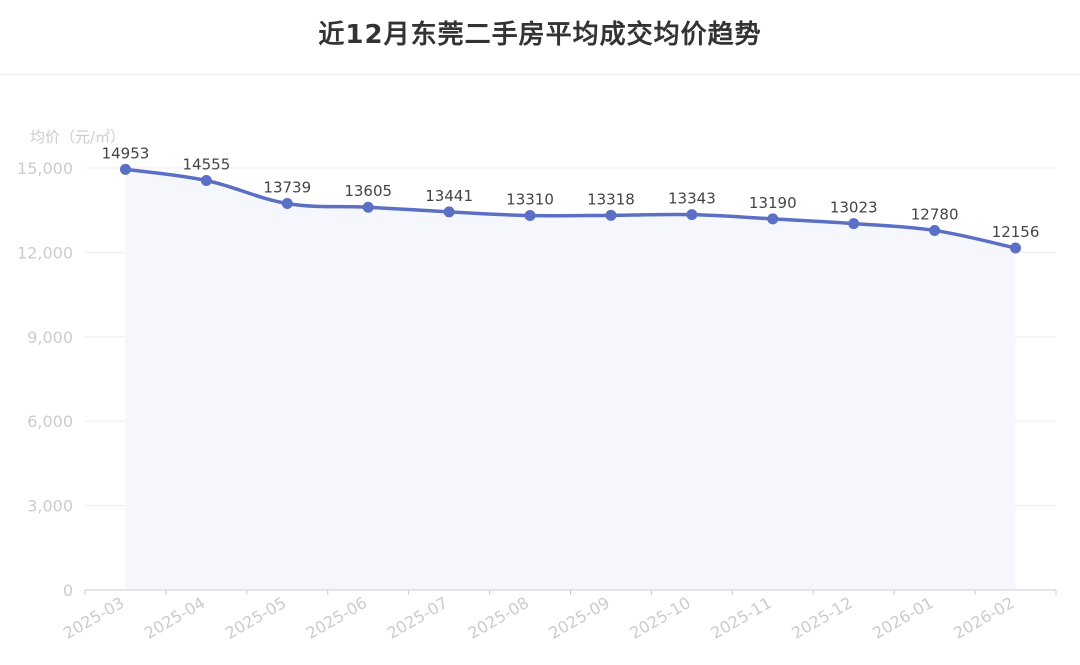 Image resolution: width=1080 pixels, height=665 pixels. Describe the element at coordinates (692, 199) in the screenshot. I see `data-label: 13343` at that location.